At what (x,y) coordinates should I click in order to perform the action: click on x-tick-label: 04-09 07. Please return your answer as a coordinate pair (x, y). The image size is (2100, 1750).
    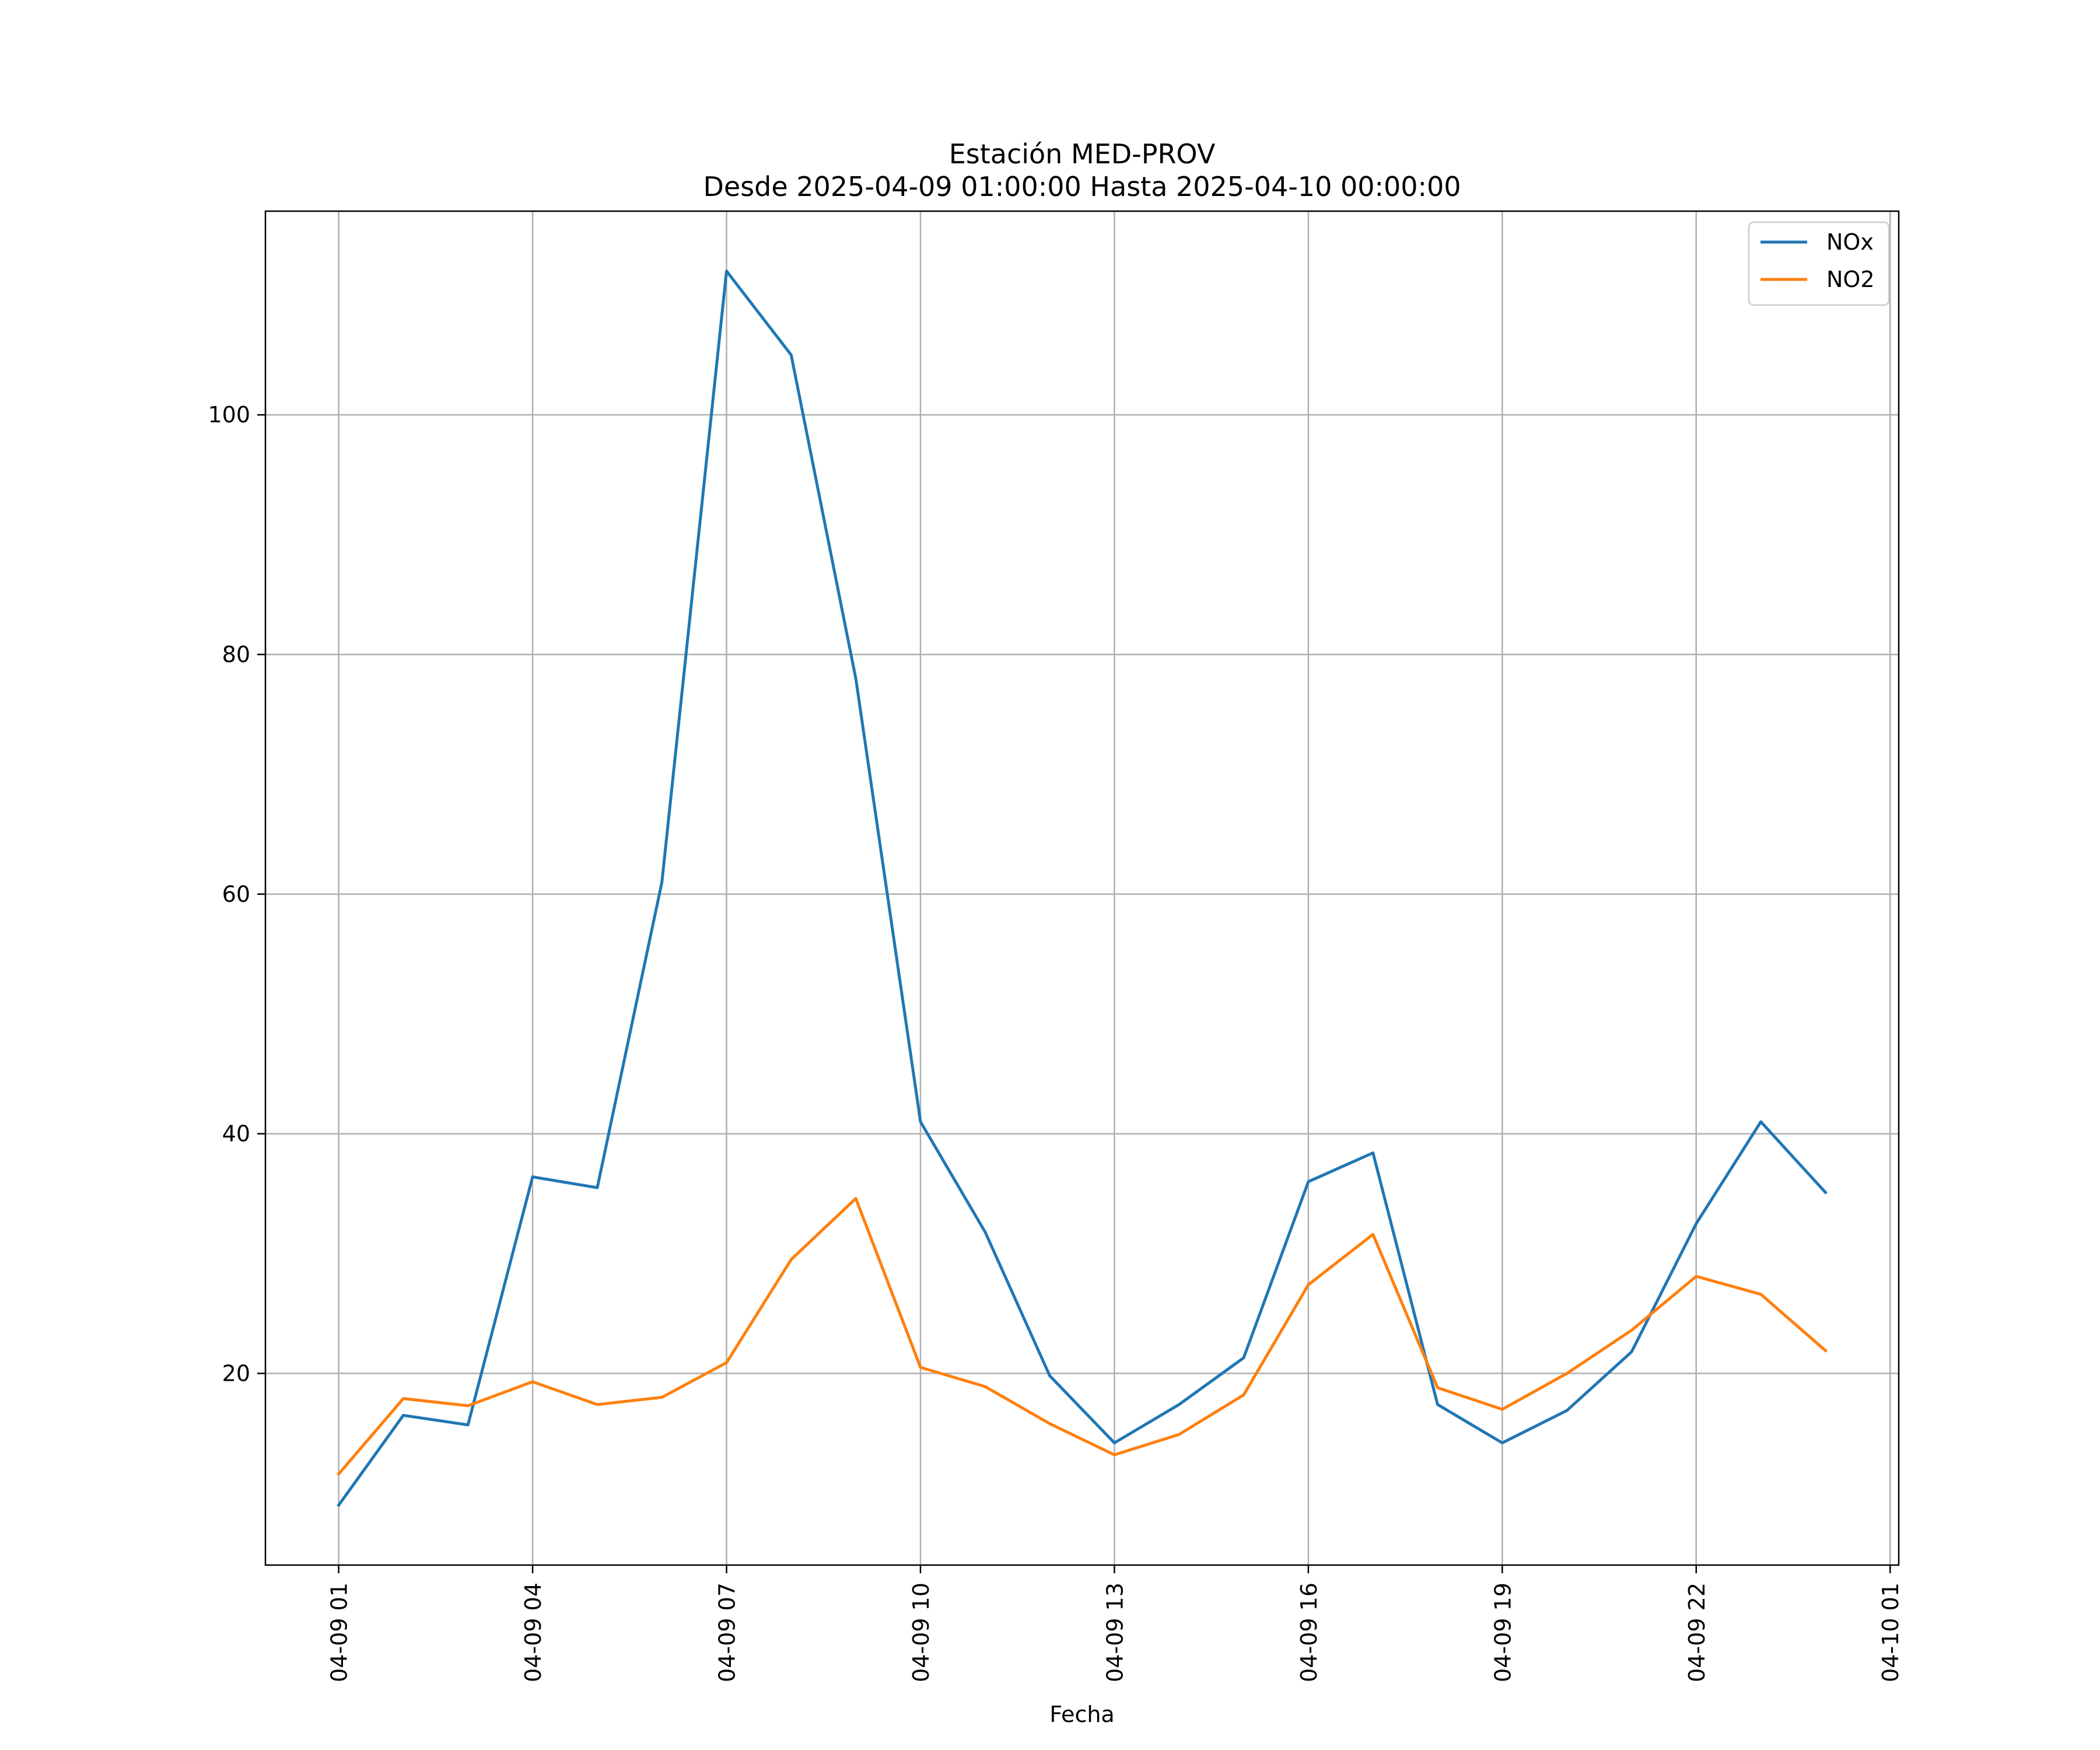
    Looking at the image, I should click on (727, 1632).